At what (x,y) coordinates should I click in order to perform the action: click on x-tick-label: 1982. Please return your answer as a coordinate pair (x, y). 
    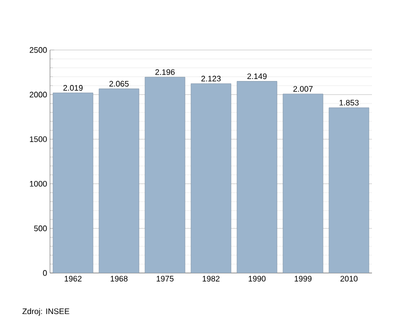
    Looking at the image, I should click on (211, 279).